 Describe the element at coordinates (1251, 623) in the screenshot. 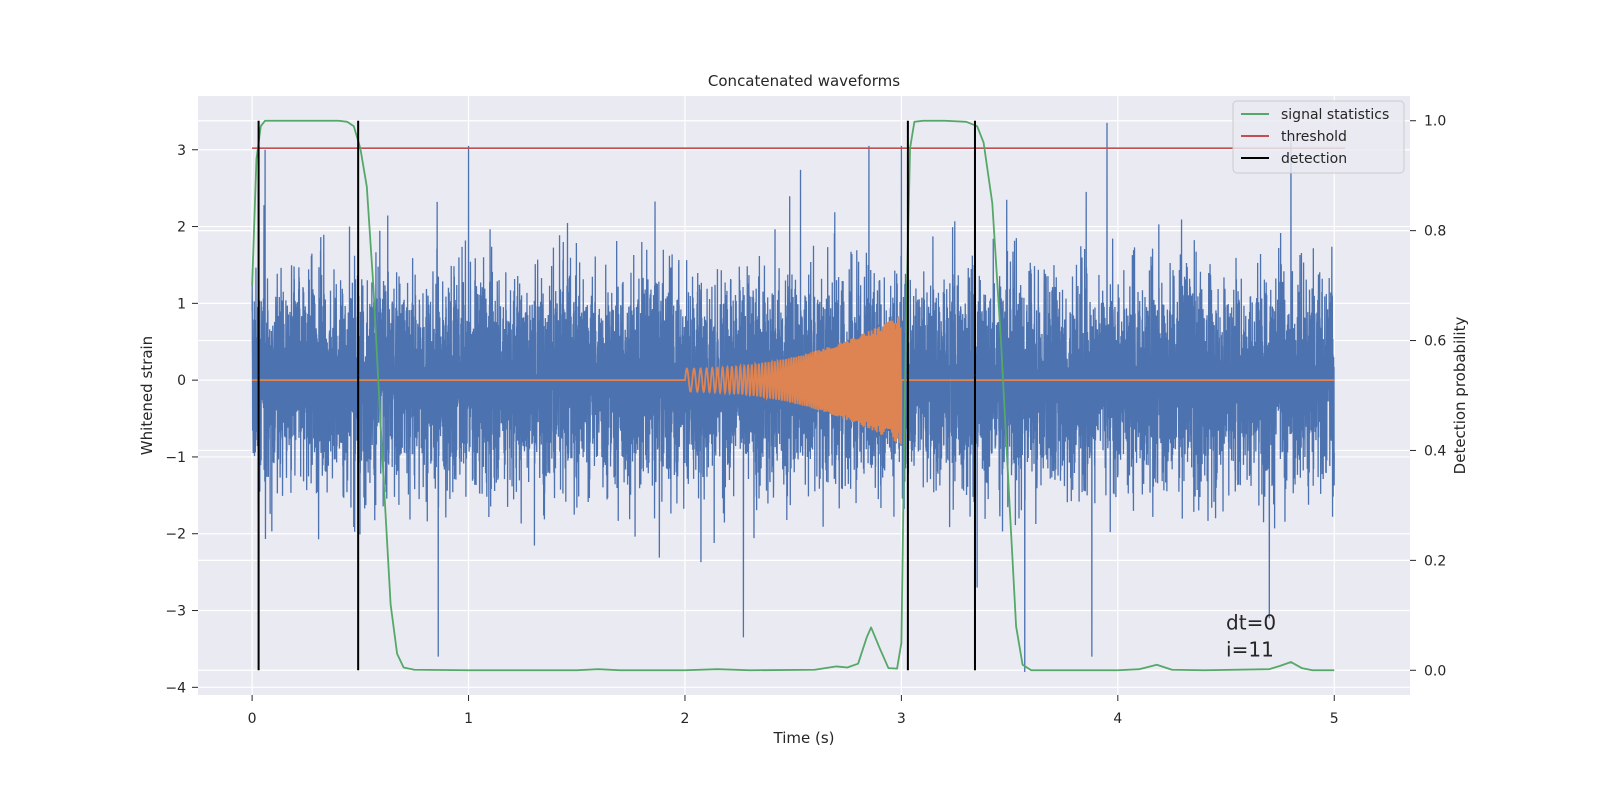

I see `annotation-dt: dt=0` at that location.